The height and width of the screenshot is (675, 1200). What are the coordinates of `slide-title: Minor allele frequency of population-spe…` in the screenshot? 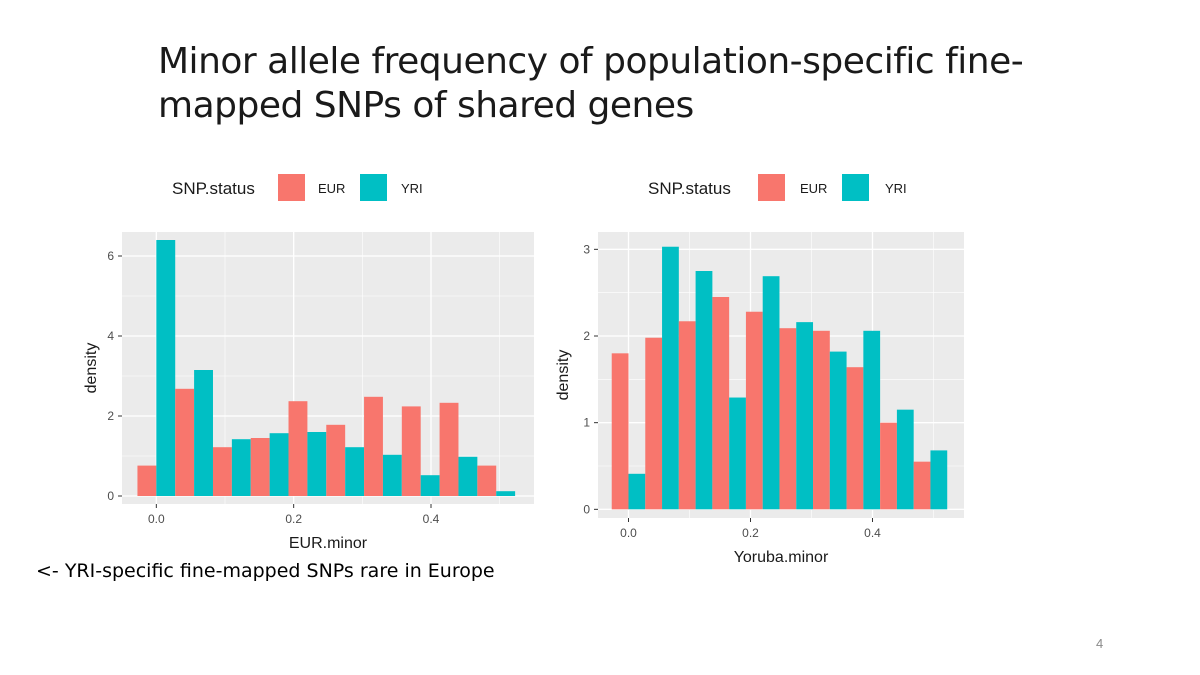 It's located at (608, 84).